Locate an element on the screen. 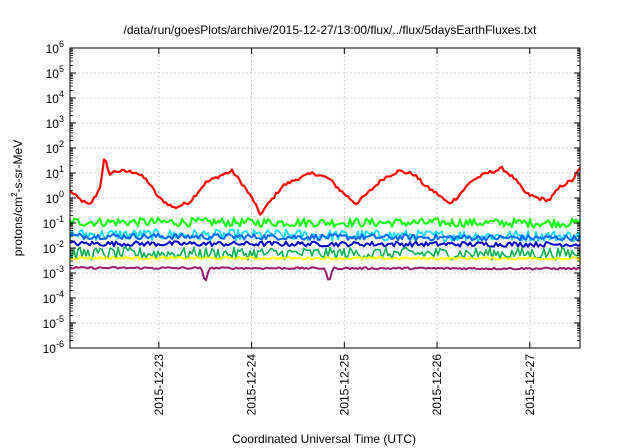 This screenshot has height=448, width=640. x-tick-label: 2015-12-25 is located at coordinates (344, 385).